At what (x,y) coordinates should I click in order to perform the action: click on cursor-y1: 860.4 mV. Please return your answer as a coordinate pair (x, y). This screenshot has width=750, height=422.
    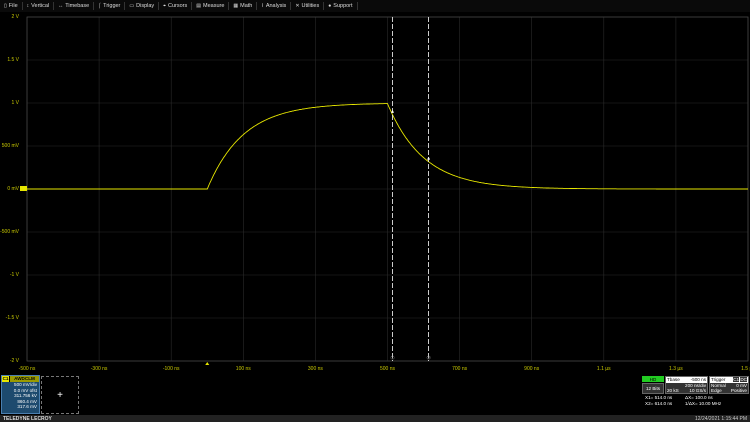
    Looking at the image, I should click on (27, 401).